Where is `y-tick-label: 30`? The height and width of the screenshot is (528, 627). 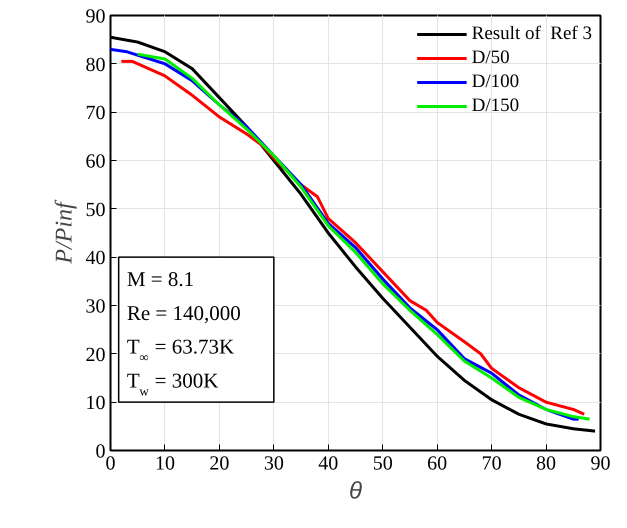
y-tick-label: 30 is located at coordinates (96, 307).